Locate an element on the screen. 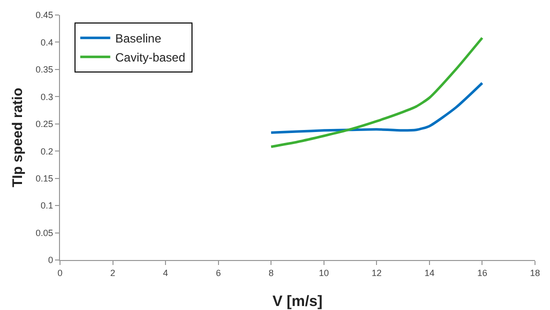  x-tick-label: 8 is located at coordinates (271, 273).